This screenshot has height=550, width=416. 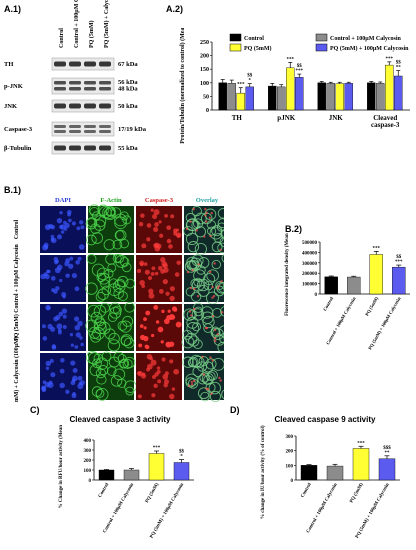 I want to click on blot-lane-label: PQ (5mM), so click(x=91, y=35).